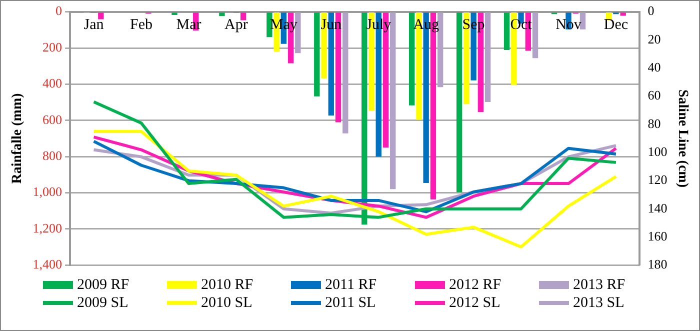 The height and width of the screenshot is (331, 700). I want to click on legend-label: 2010 RF, so click(227, 285).